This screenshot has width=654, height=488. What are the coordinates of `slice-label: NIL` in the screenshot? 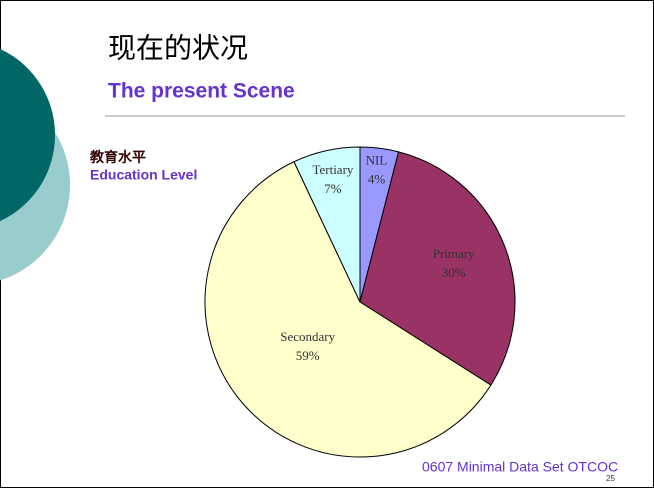 It's located at (377, 159).